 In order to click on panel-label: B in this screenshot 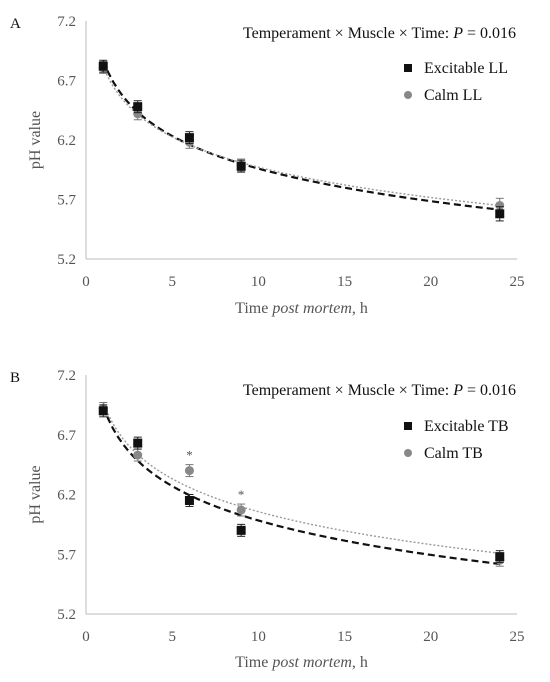, I will do `click(15, 378)`.